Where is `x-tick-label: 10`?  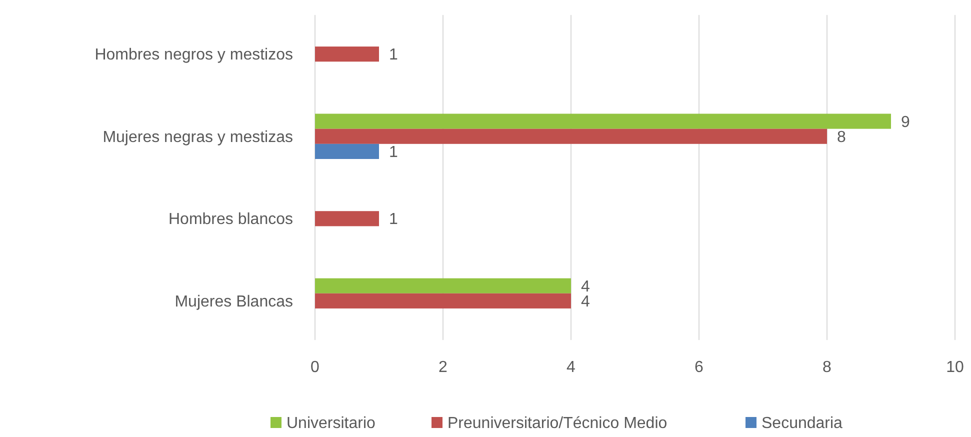
x-tick-label: 10 is located at coordinates (955, 367).